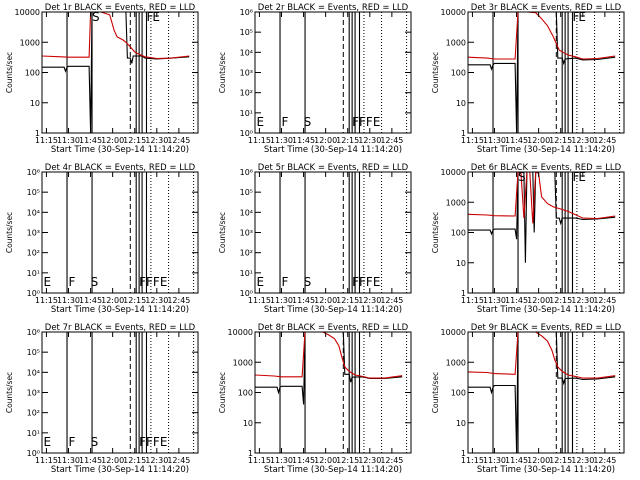 This screenshot has height=480, width=640. What do you see at coordinates (33, 172) in the screenshot?
I see `y-tick-label: 10⁶` at bounding box center [33, 172].